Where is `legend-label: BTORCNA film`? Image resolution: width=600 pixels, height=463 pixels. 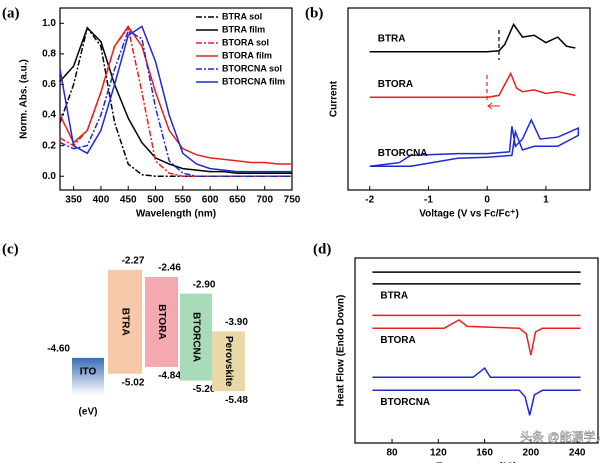 legend-label: BTORCNA film is located at coordinates (253, 81).